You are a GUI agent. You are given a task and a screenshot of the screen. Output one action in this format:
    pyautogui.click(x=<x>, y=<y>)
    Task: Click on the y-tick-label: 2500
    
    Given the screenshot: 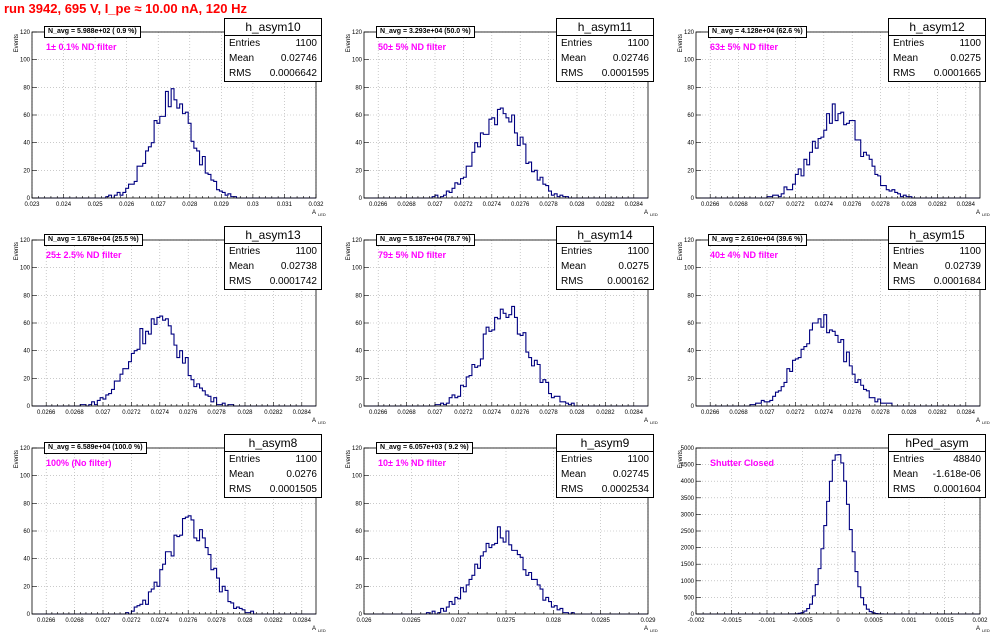 What is the action you would take?
    pyautogui.click(x=688, y=532)
    